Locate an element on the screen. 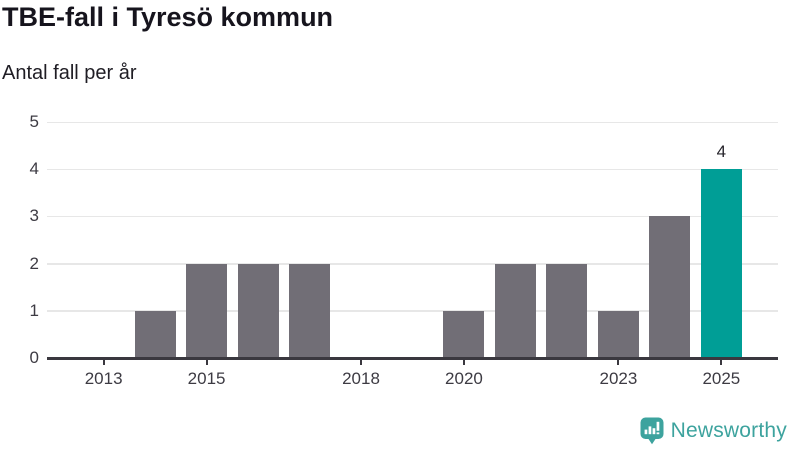 The width and height of the screenshot is (800, 450). bar-2020 is located at coordinates (464, 334).